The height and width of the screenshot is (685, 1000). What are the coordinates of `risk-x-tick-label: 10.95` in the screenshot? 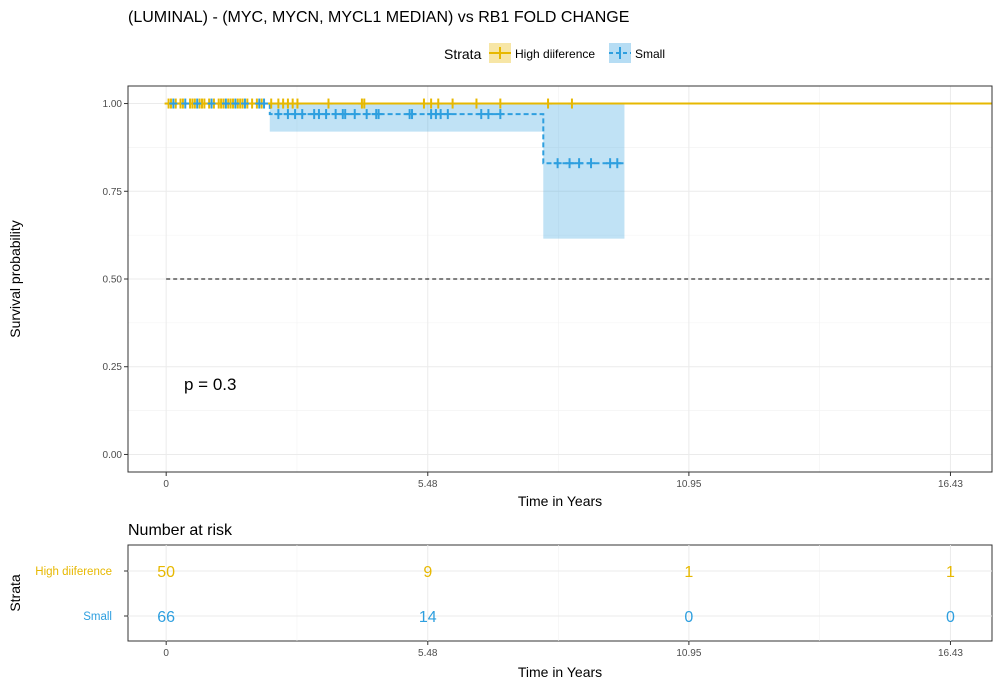 It's located at (688, 653).